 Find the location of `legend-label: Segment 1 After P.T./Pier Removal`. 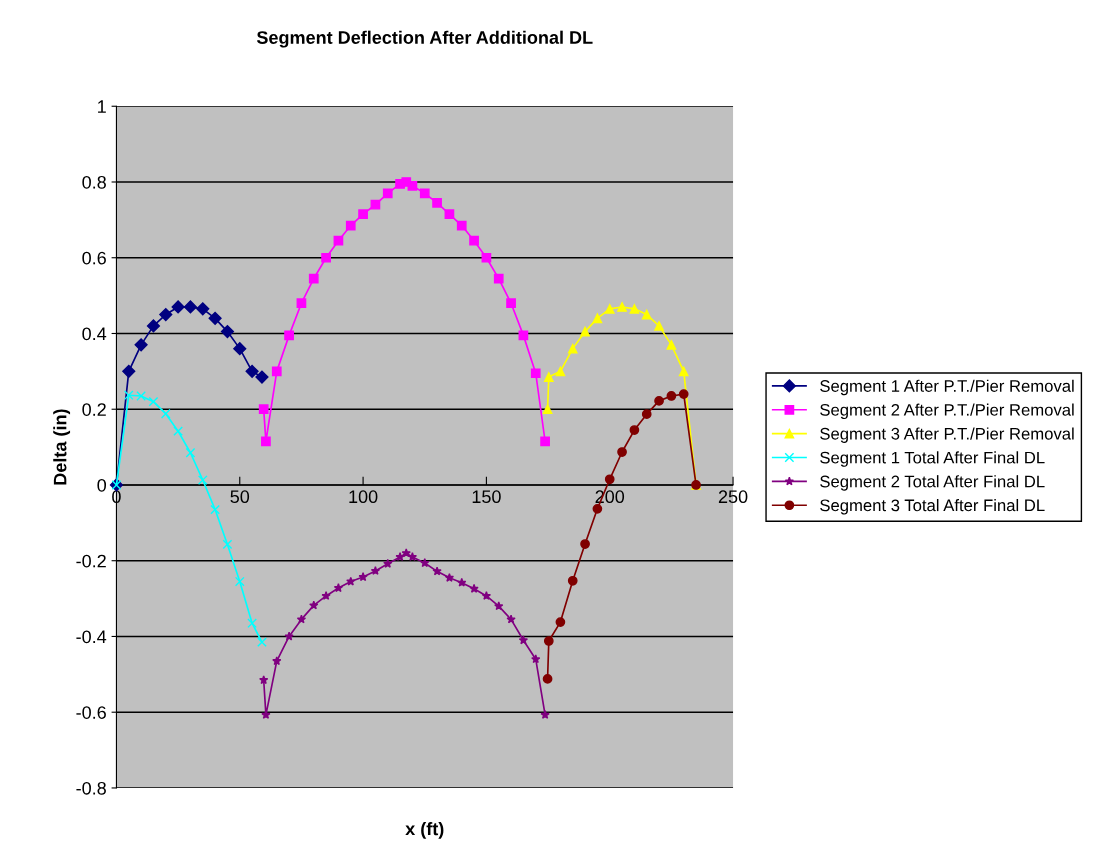

legend-label: Segment 1 After P.T./Pier Removal is located at coordinates (947, 387).